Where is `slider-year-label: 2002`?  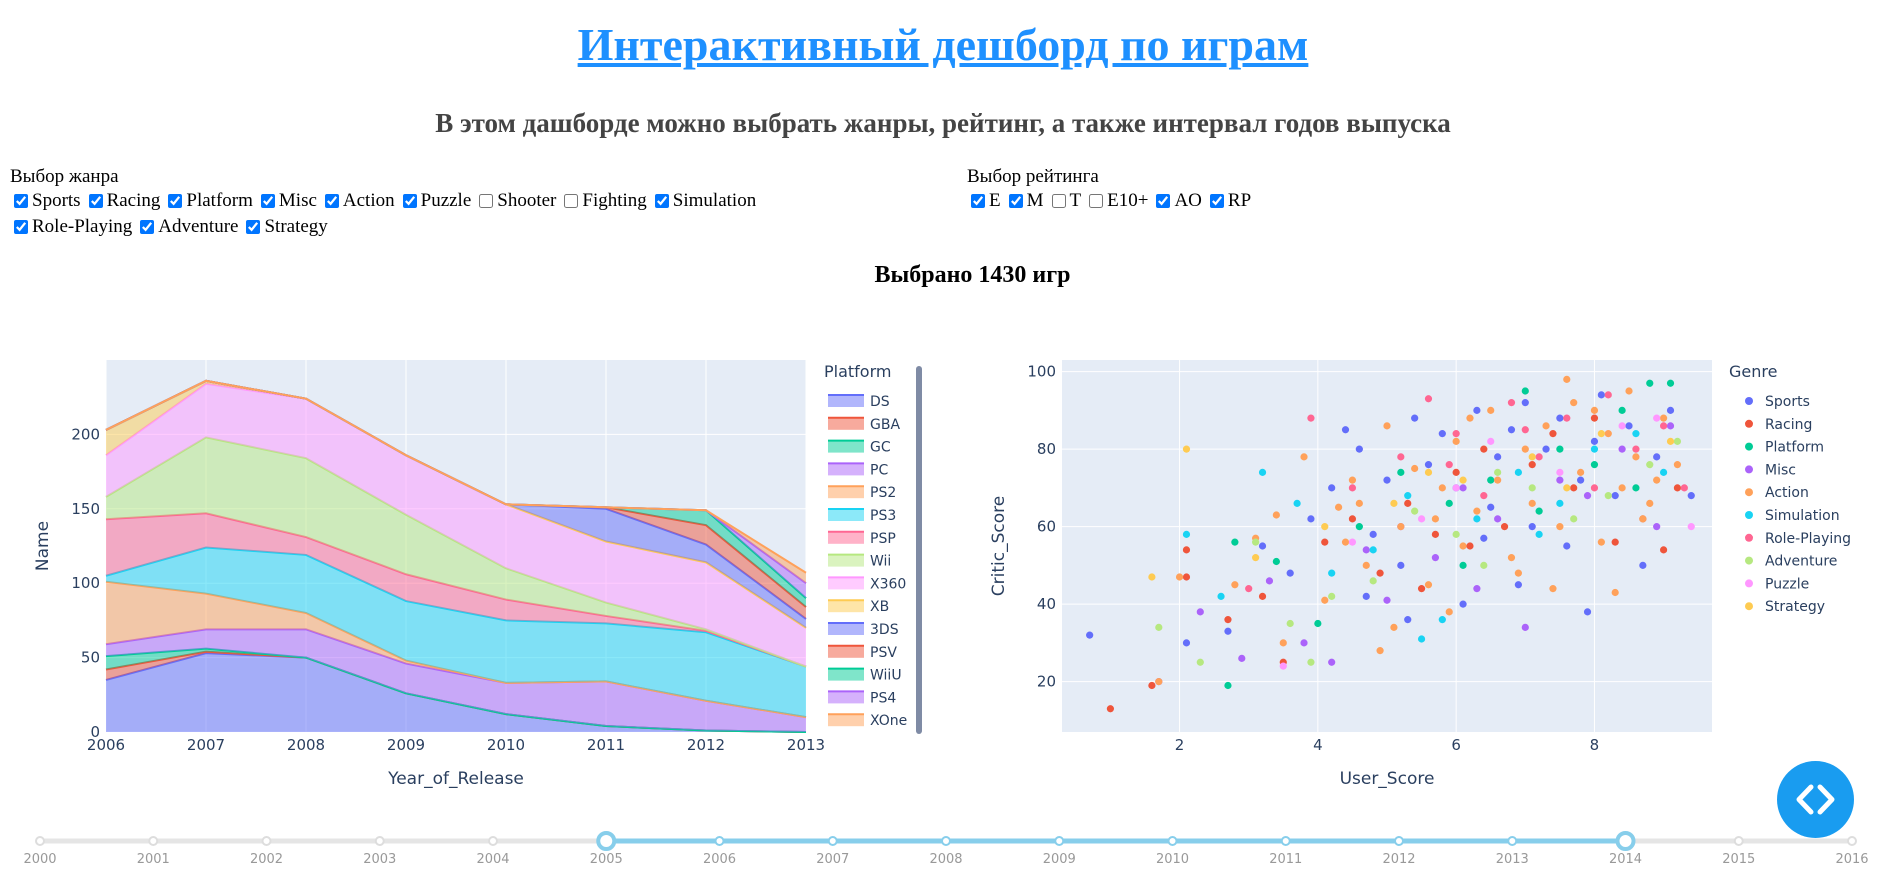
slider-year-label: 2002 is located at coordinates (266, 859).